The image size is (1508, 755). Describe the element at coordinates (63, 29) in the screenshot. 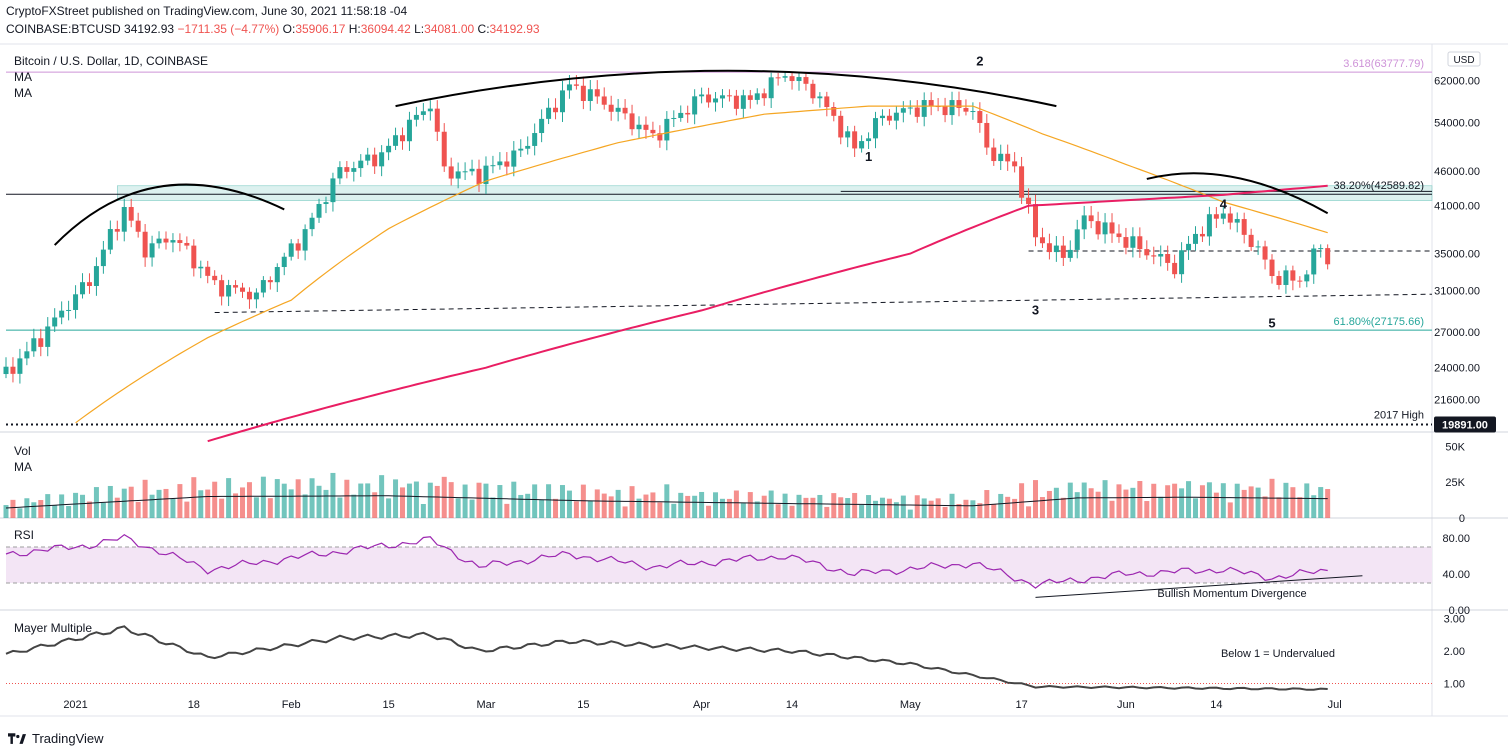

I see `symbol: COINBASE:BTCUSD` at that location.